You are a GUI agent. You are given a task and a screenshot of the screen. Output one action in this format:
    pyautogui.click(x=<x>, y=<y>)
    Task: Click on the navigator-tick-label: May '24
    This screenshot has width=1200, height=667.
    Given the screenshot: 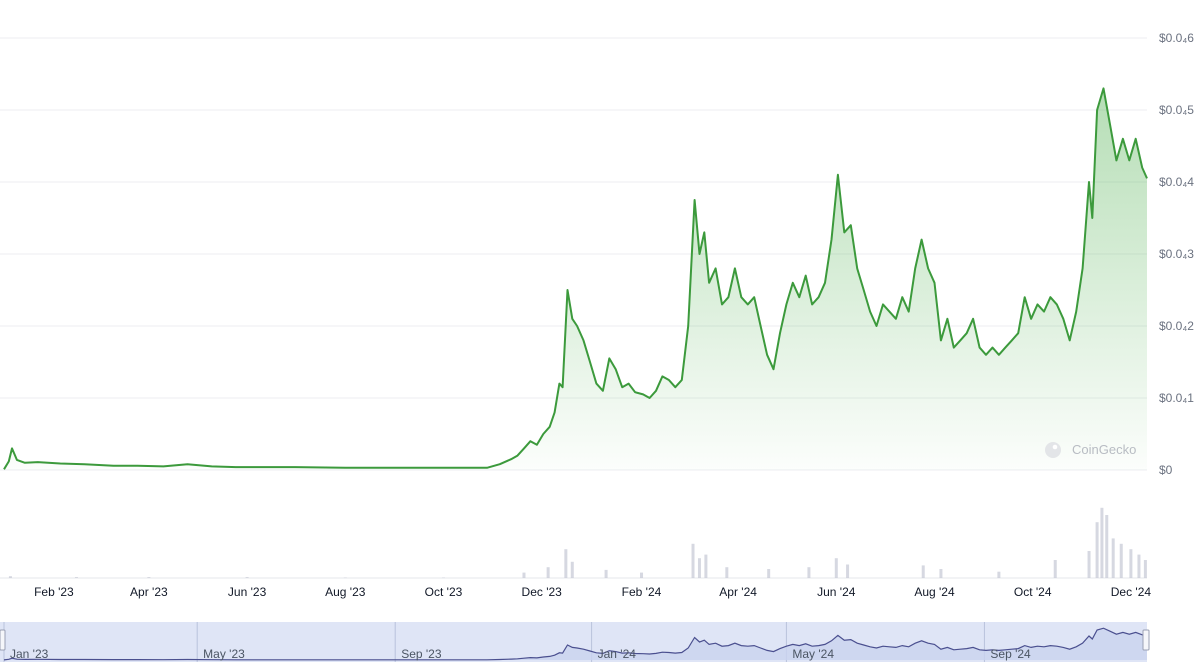 What is the action you would take?
    pyautogui.click(x=813, y=654)
    